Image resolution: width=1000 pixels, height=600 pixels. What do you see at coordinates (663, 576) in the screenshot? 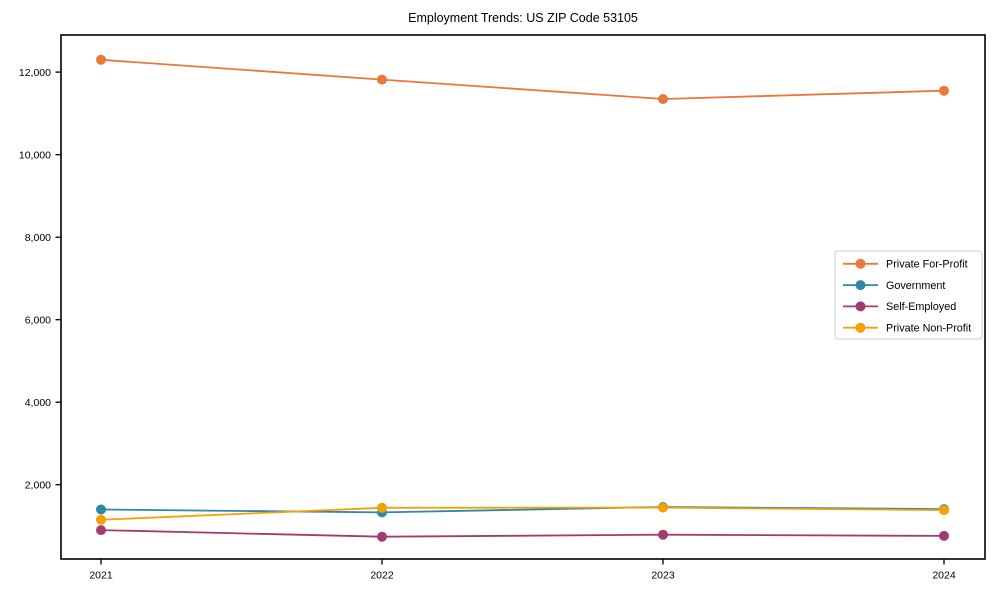
I see `x-axis-tick-label: 2023` at bounding box center [663, 576].